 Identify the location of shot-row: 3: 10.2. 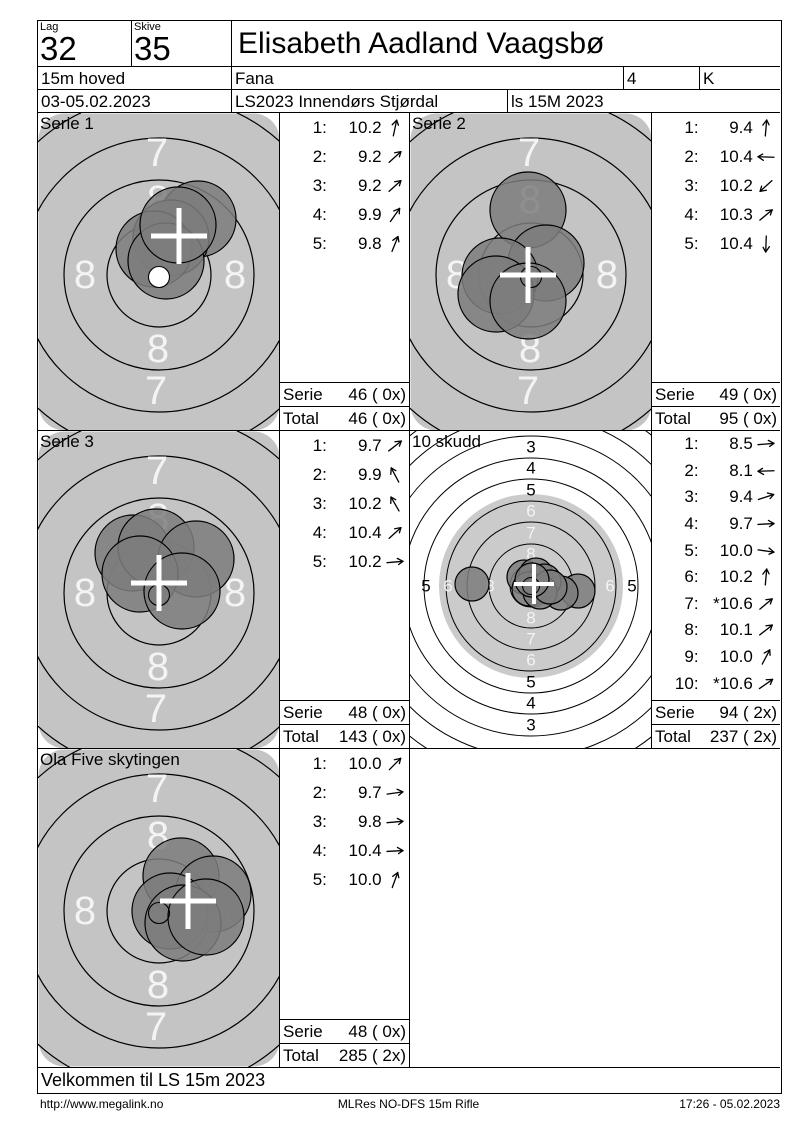
(344, 503).